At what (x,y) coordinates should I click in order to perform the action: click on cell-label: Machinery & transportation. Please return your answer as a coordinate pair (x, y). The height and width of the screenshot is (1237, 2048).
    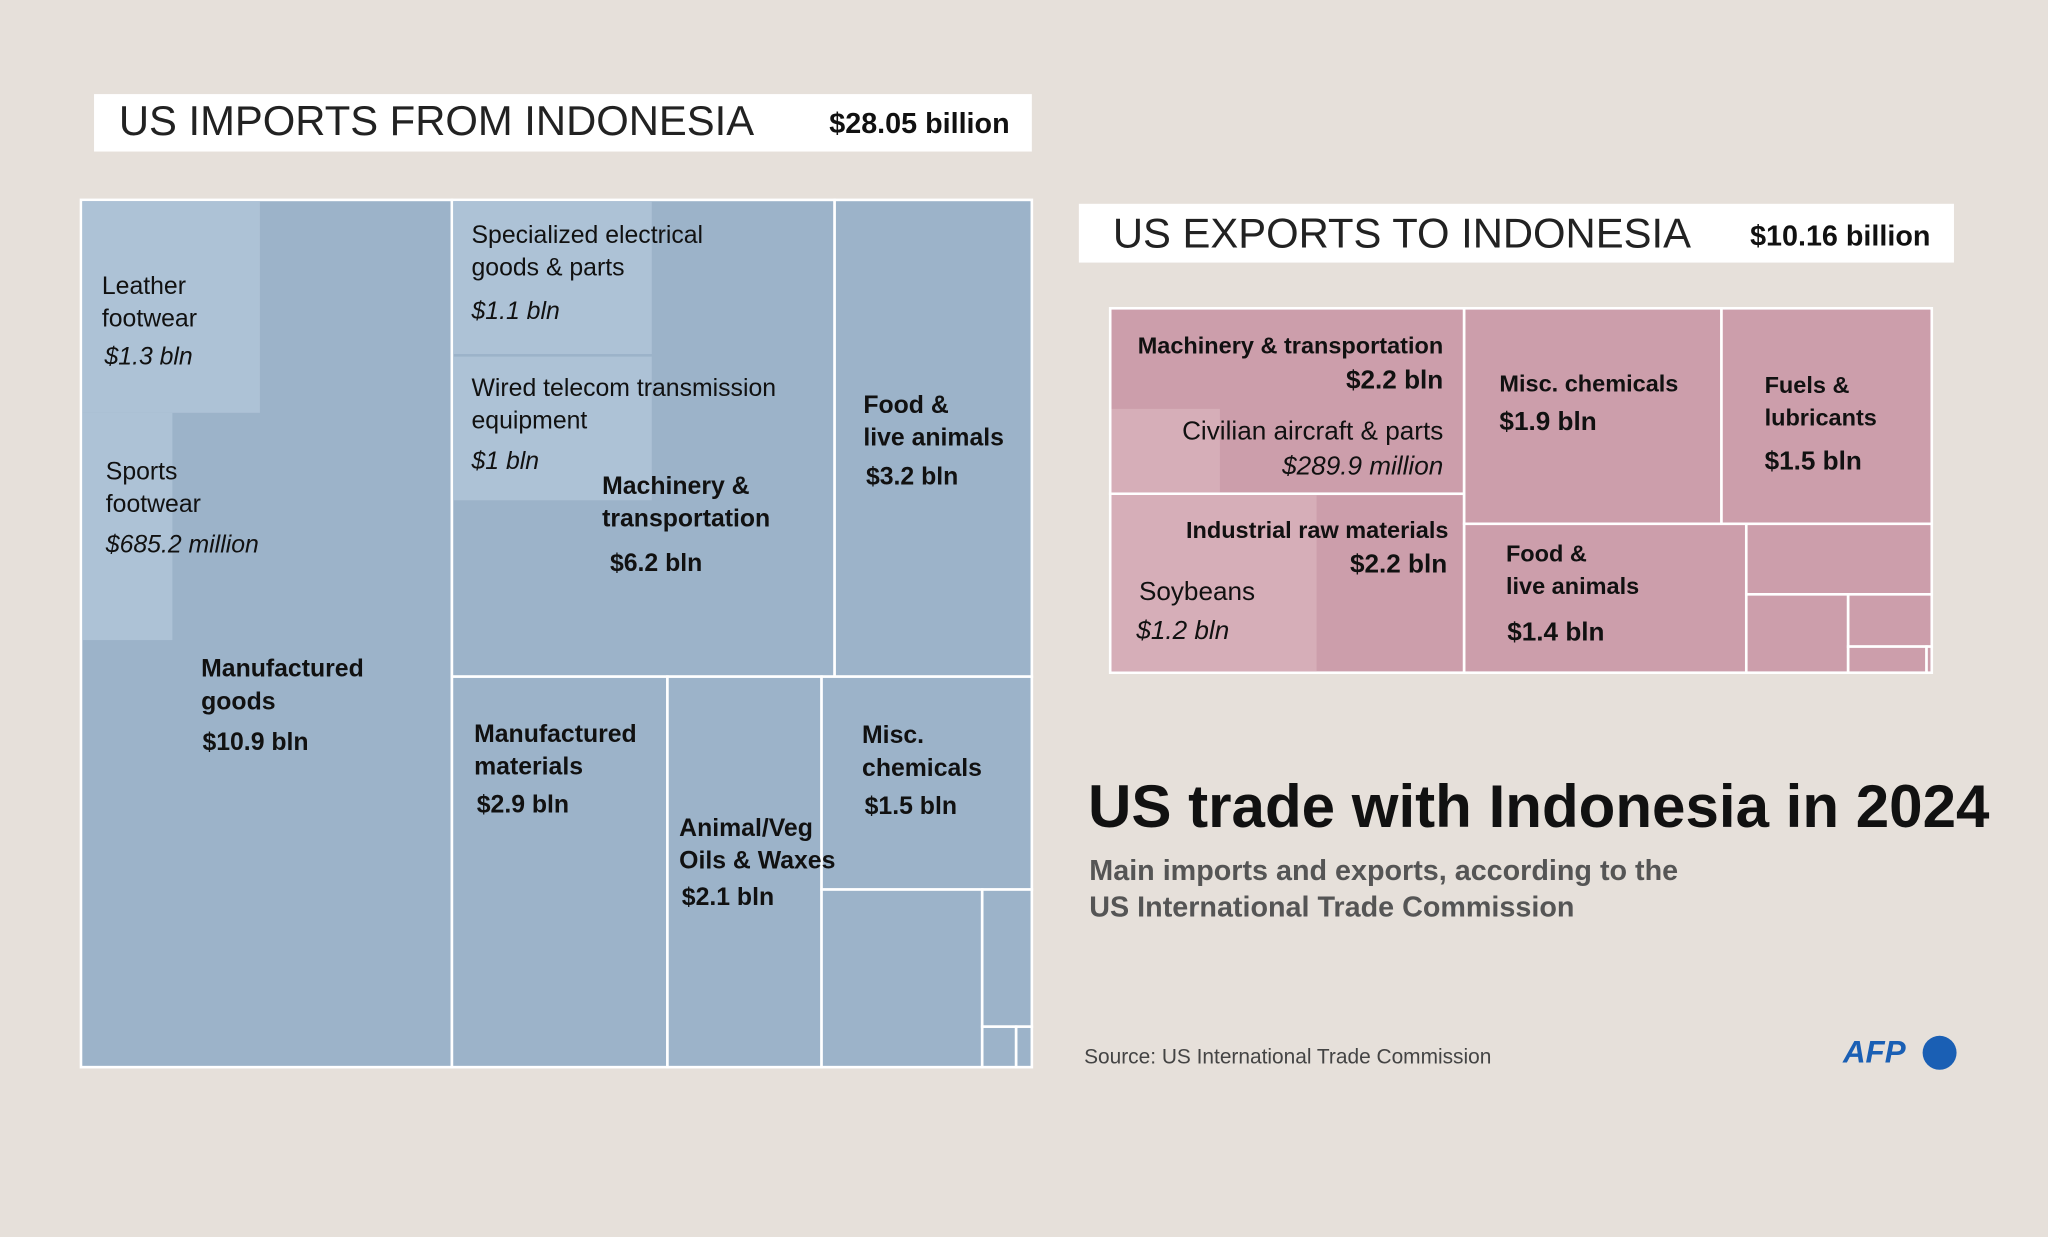
    Looking at the image, I should click on (1291, 346).